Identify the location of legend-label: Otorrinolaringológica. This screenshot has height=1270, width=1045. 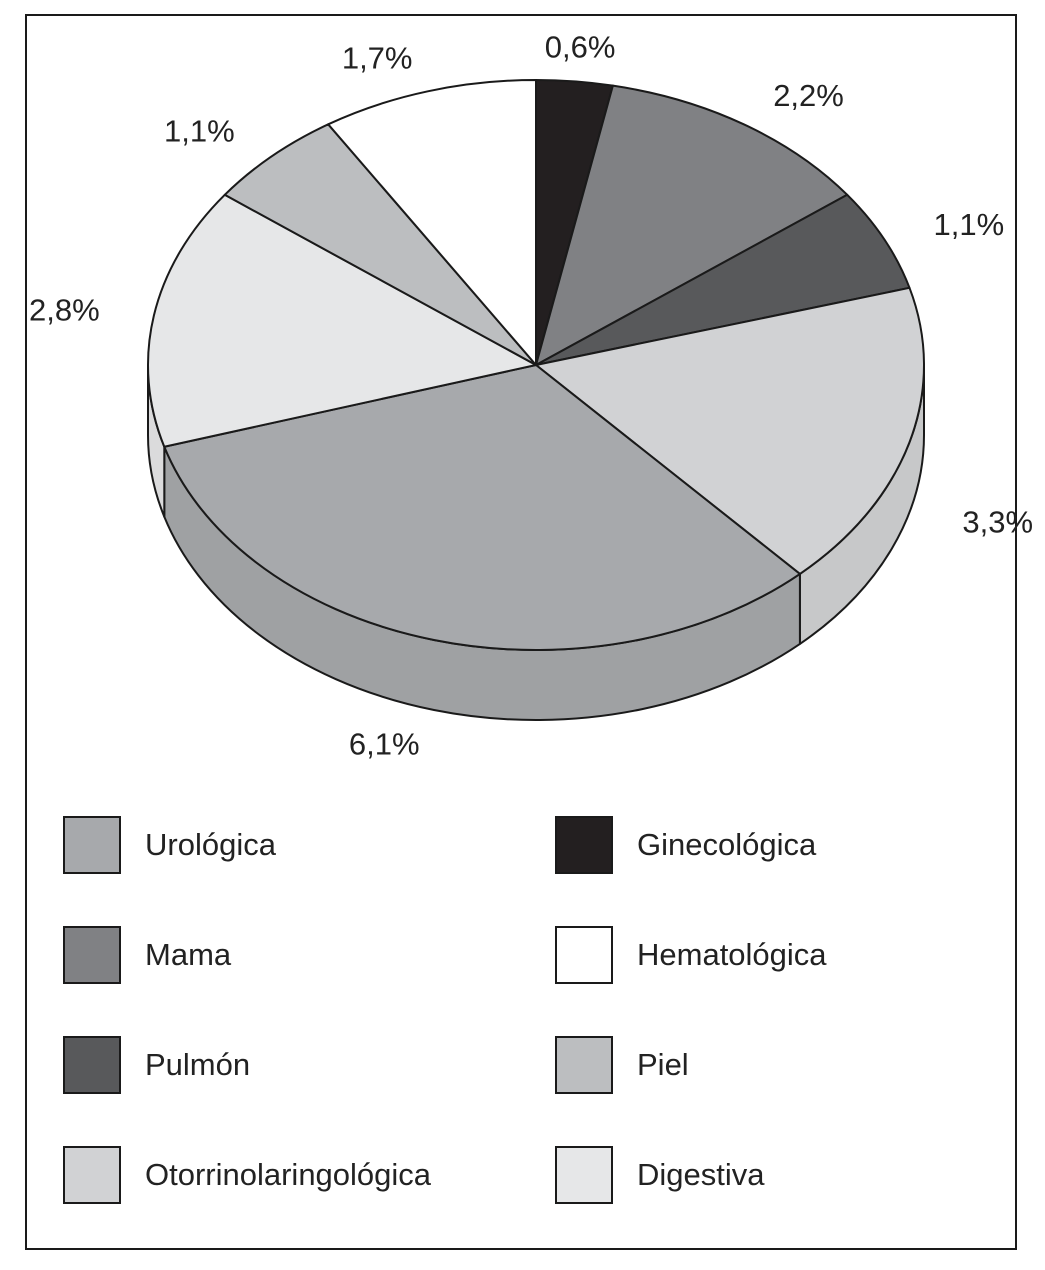
(288, 1174).